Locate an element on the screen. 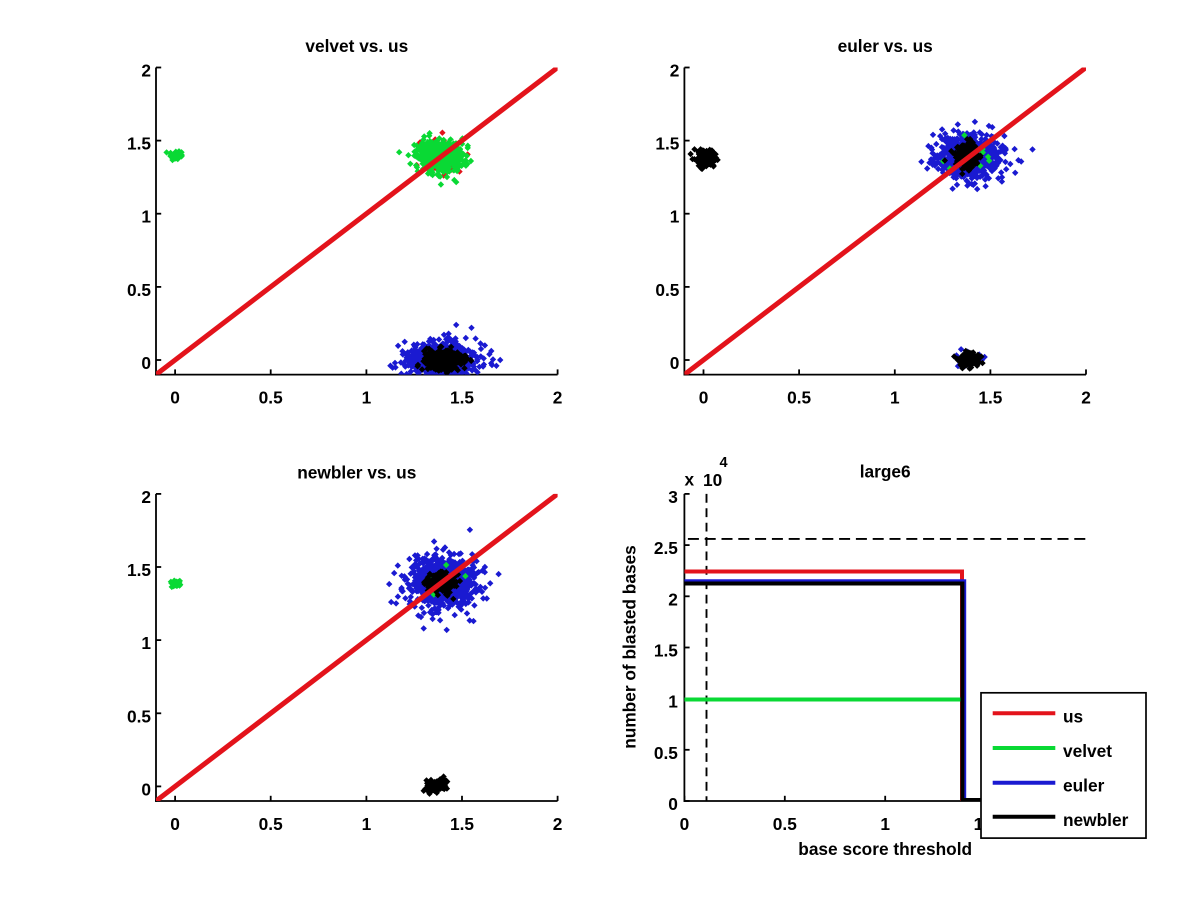 The image size is (1200, 900). svg-text: newbler is located at coordinates (1096, 820).